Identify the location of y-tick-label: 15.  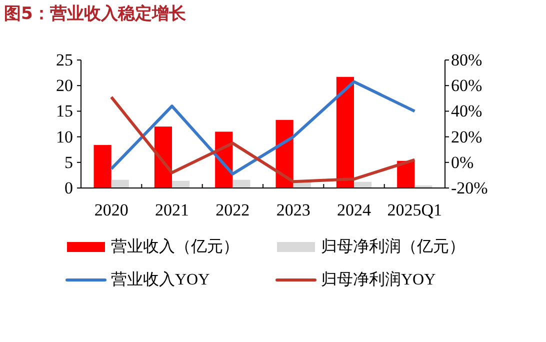
(64, 111).